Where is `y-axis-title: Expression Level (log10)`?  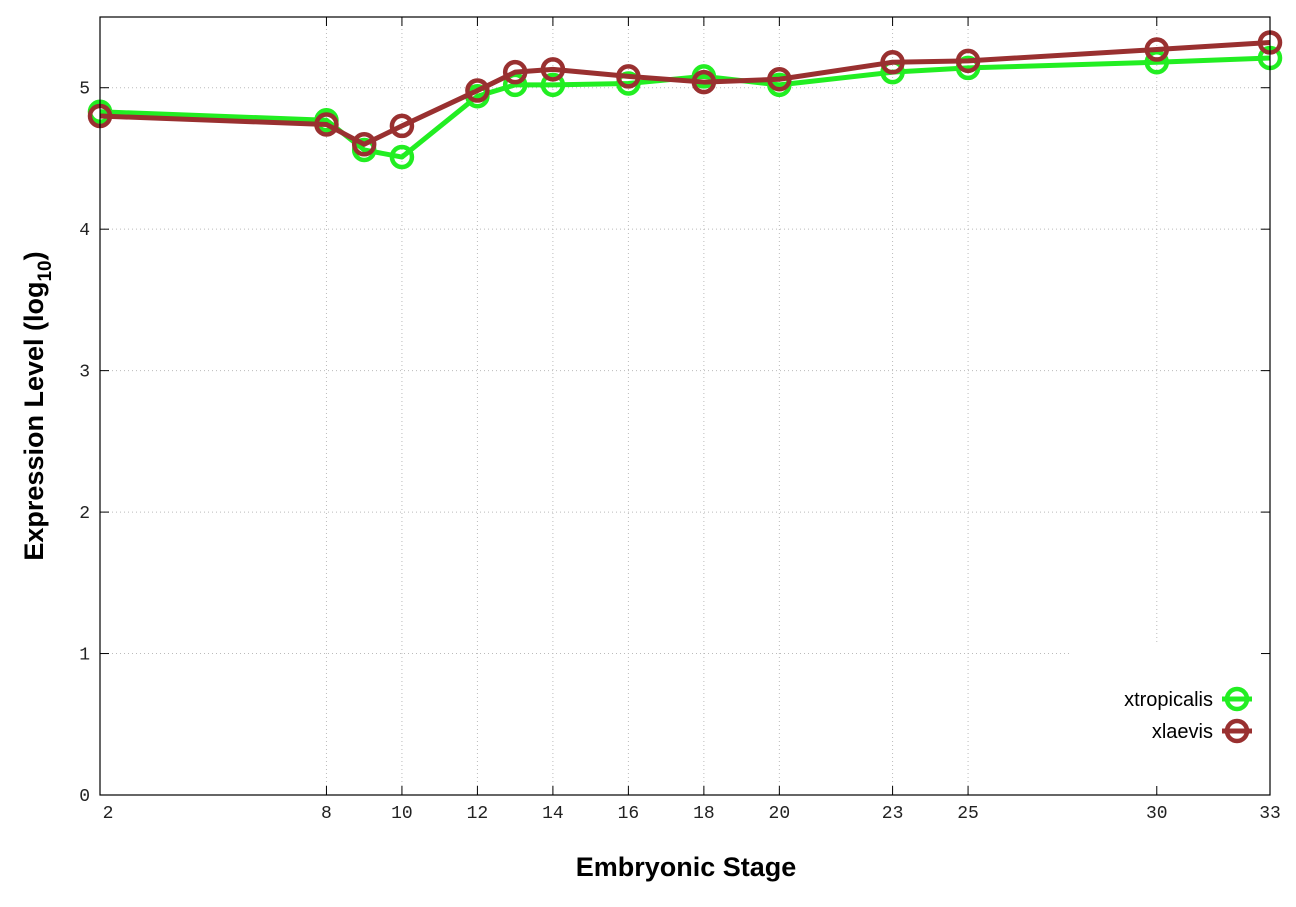 y-axis-title: Expression Level (log10) is located at coordinates (37, 405).